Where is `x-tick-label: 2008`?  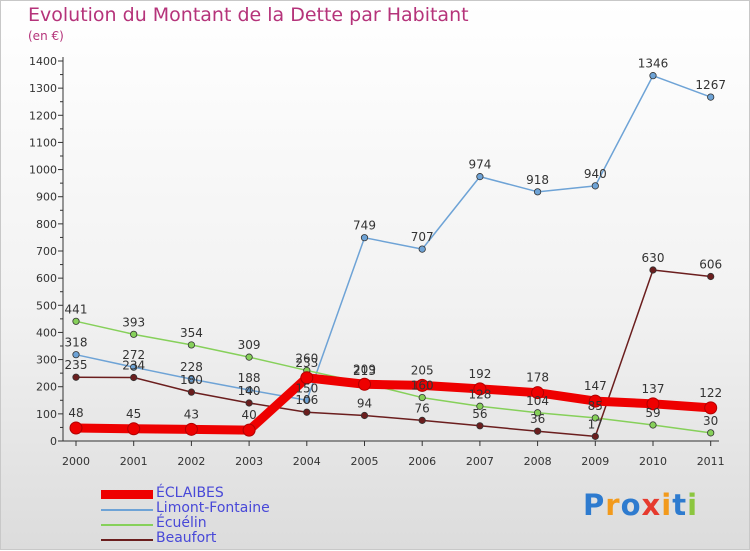
x-tick-label: 2008 is located at coordinates (538, 461).